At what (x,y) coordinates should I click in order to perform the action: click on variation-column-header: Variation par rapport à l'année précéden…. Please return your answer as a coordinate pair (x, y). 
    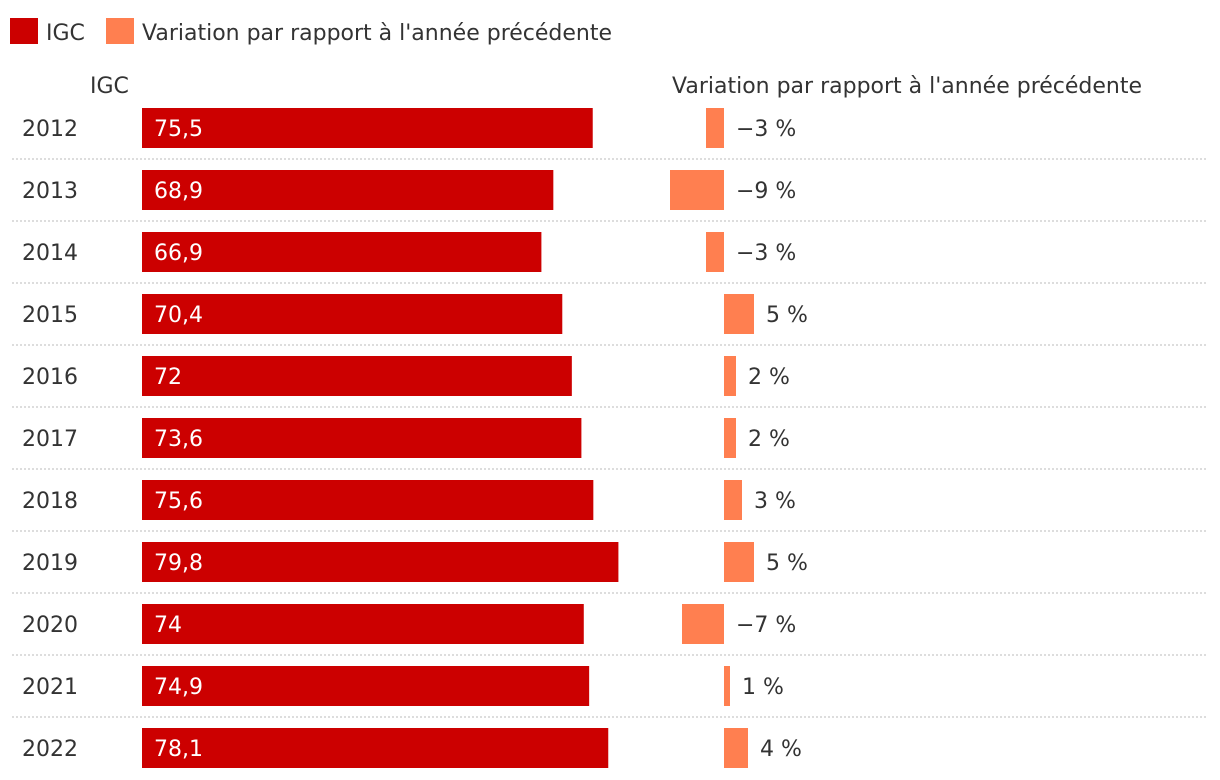
    Looking at the image, I should click on (907, 86).